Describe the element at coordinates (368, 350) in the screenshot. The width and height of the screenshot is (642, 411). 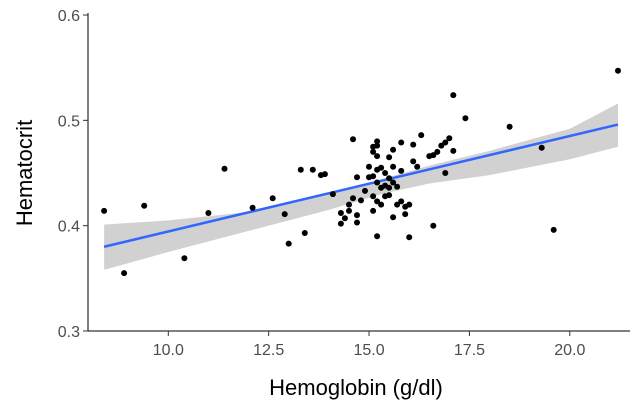
I see `x-tick-label: 15.0` at that location.